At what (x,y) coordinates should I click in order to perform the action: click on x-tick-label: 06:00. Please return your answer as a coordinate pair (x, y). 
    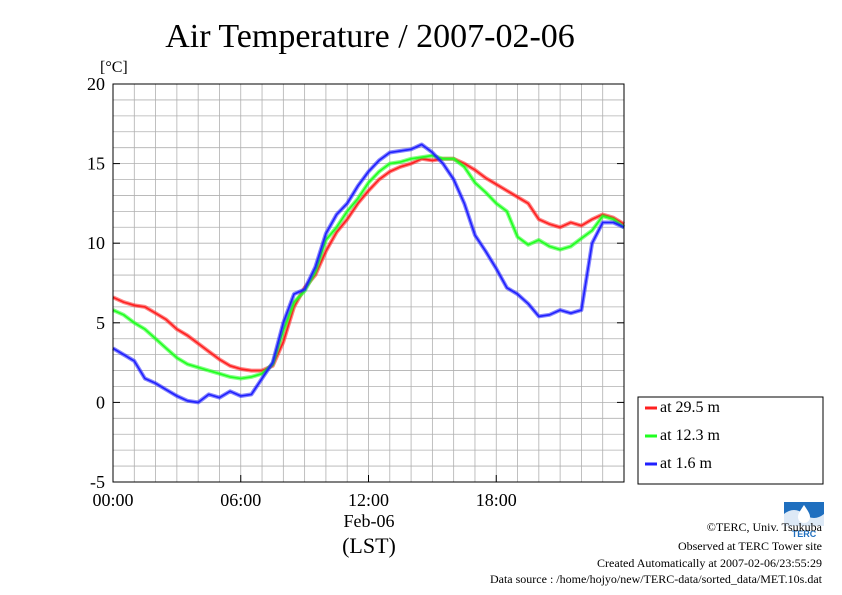
    Looking at the image, I should click on (240, 500).